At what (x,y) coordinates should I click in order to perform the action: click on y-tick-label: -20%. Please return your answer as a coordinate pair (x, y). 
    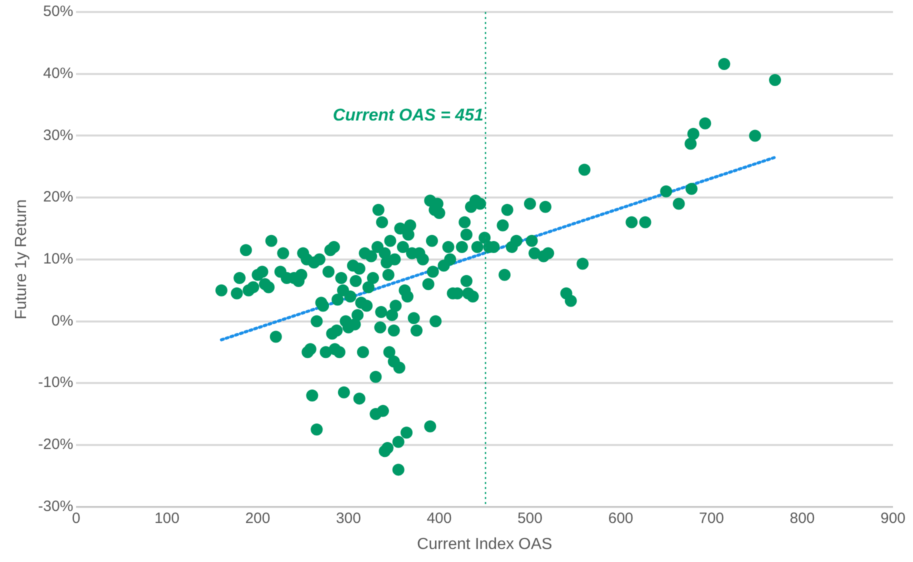
    Looking at the image, I should click on (56, 445).